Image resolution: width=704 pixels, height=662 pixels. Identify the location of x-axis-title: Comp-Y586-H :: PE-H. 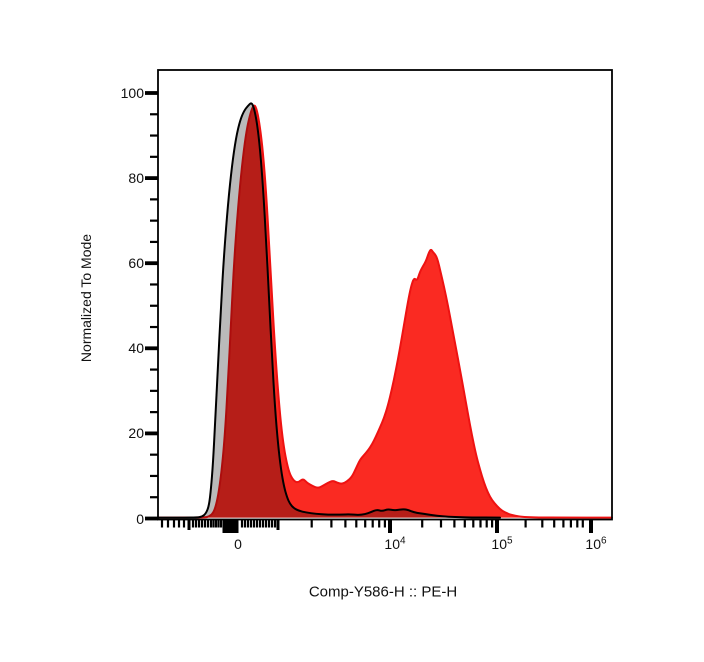
(383, 592).